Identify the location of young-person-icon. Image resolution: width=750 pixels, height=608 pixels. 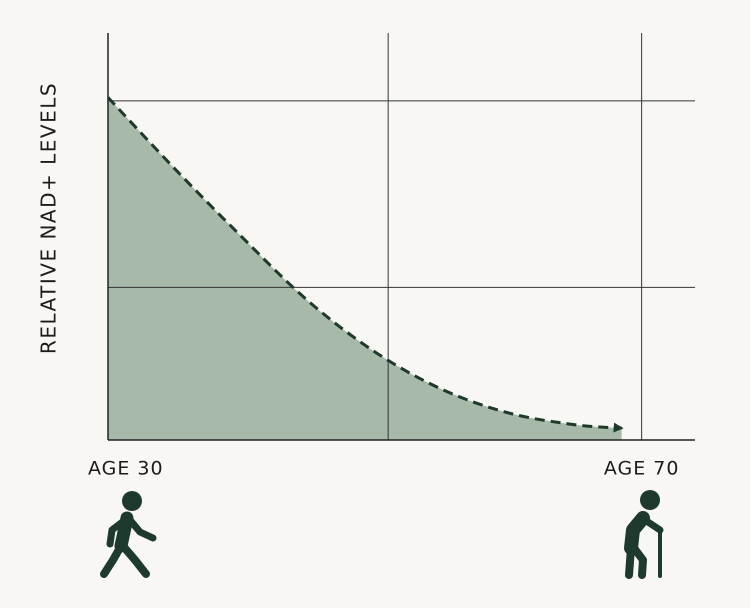
(128, 534).